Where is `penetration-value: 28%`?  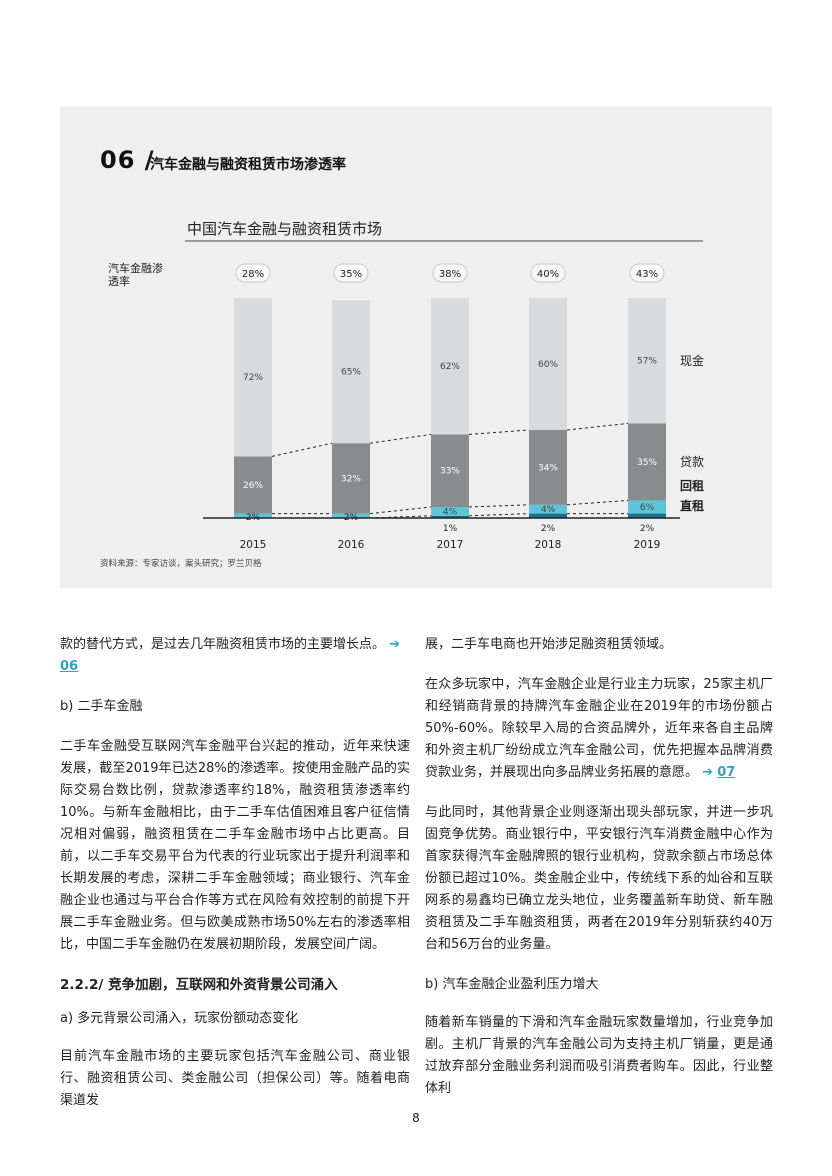
penetration-value: 28% is located at coordinates (253, 274).